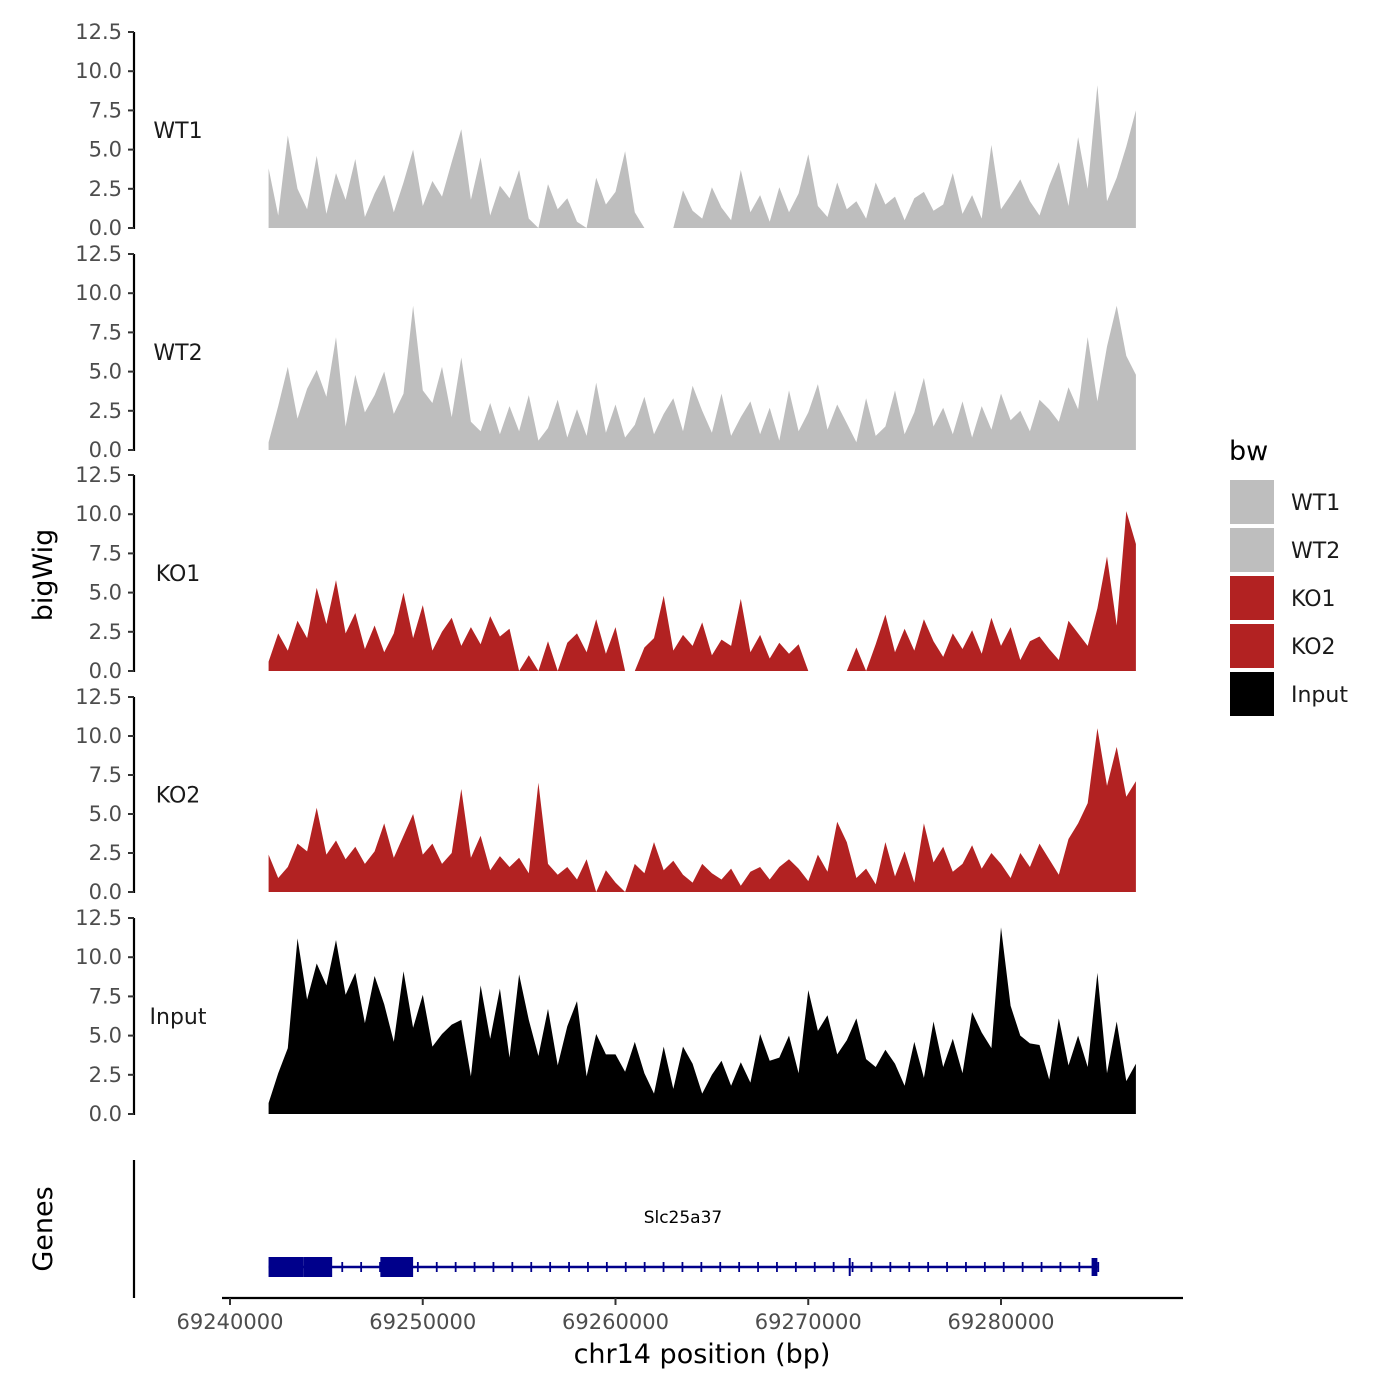  Describe the element at coordinates (177, 131) in the screenshot. I see `track-label: WT1` at that location.